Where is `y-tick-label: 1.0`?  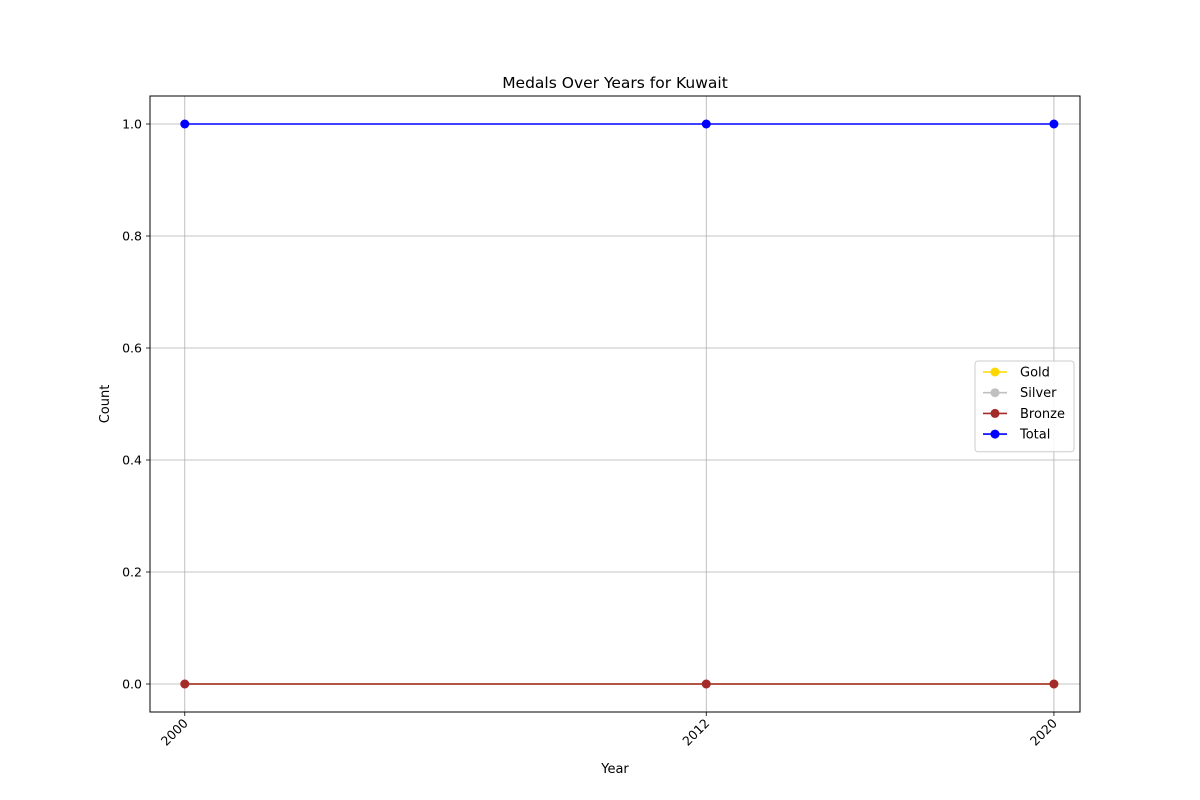
y-tick-label: 1.0 is located at coordinates (132, 124).